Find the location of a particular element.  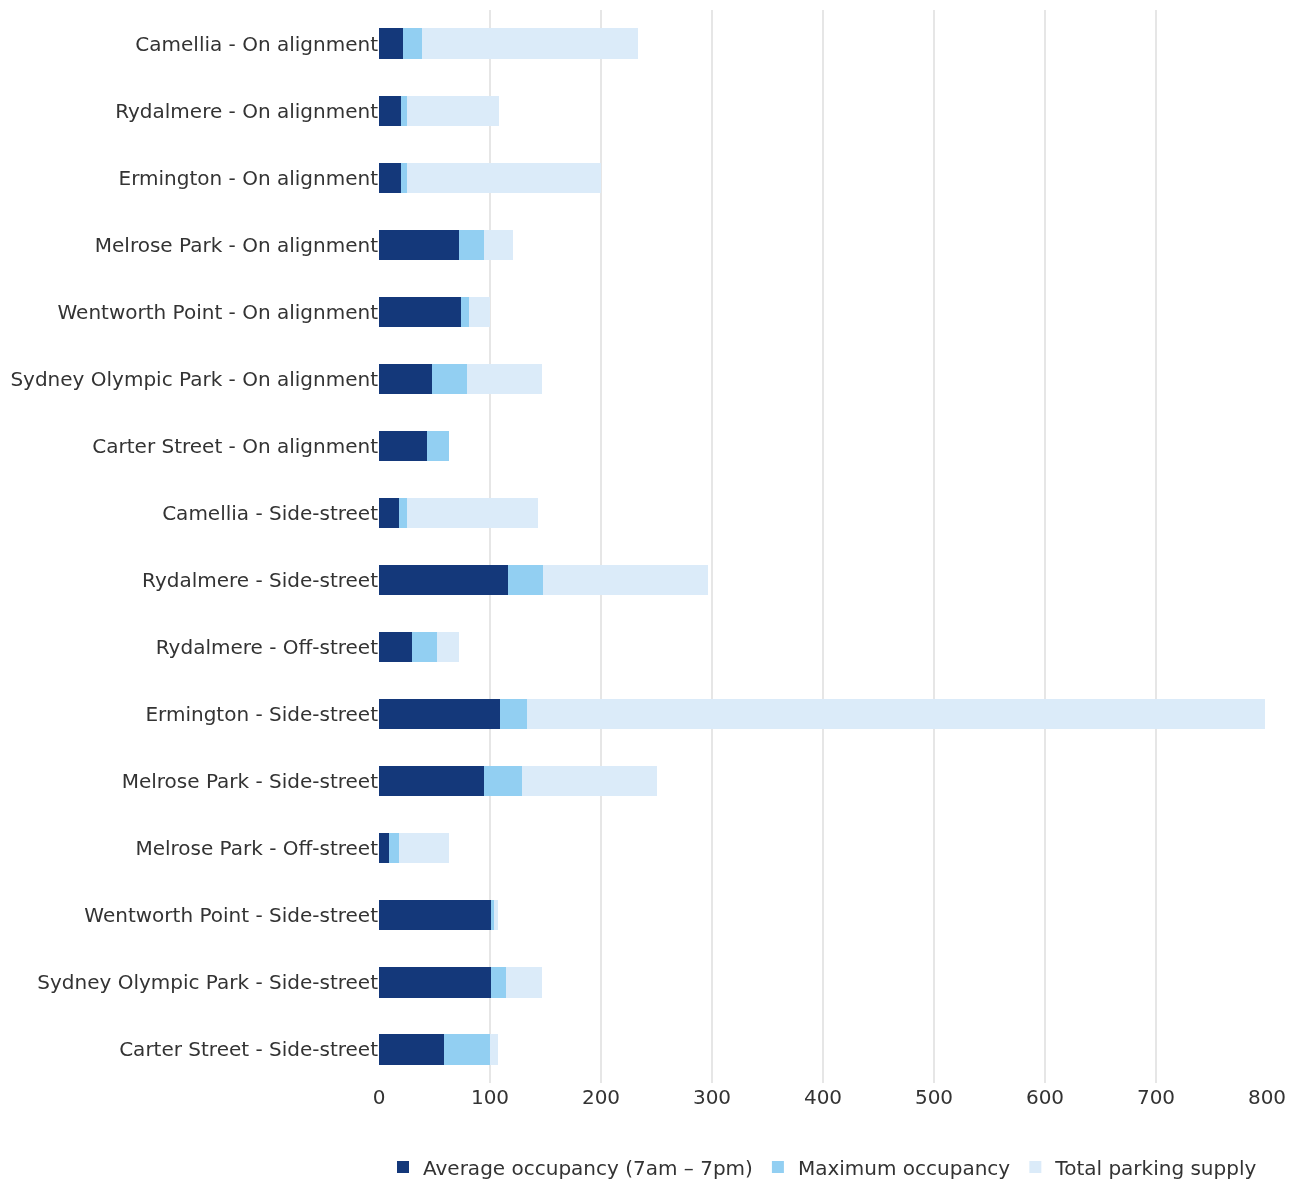

legend-label: Maximum occupancy is located at coordinates (904, 1167).